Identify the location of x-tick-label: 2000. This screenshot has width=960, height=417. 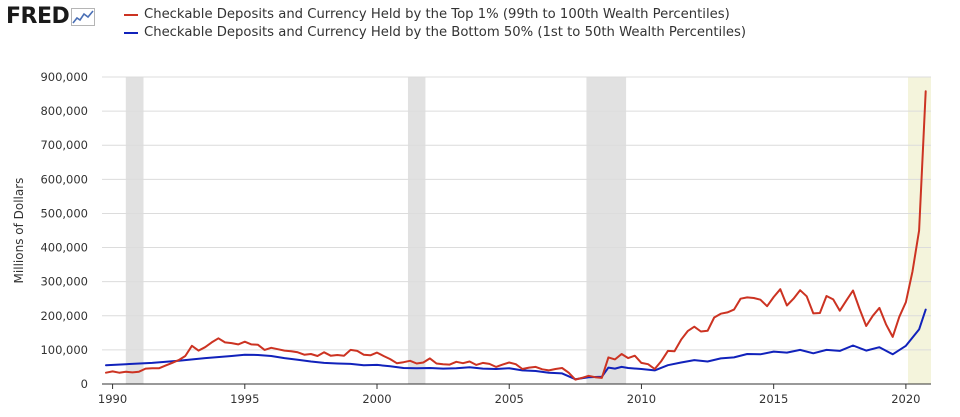
(376, 399).